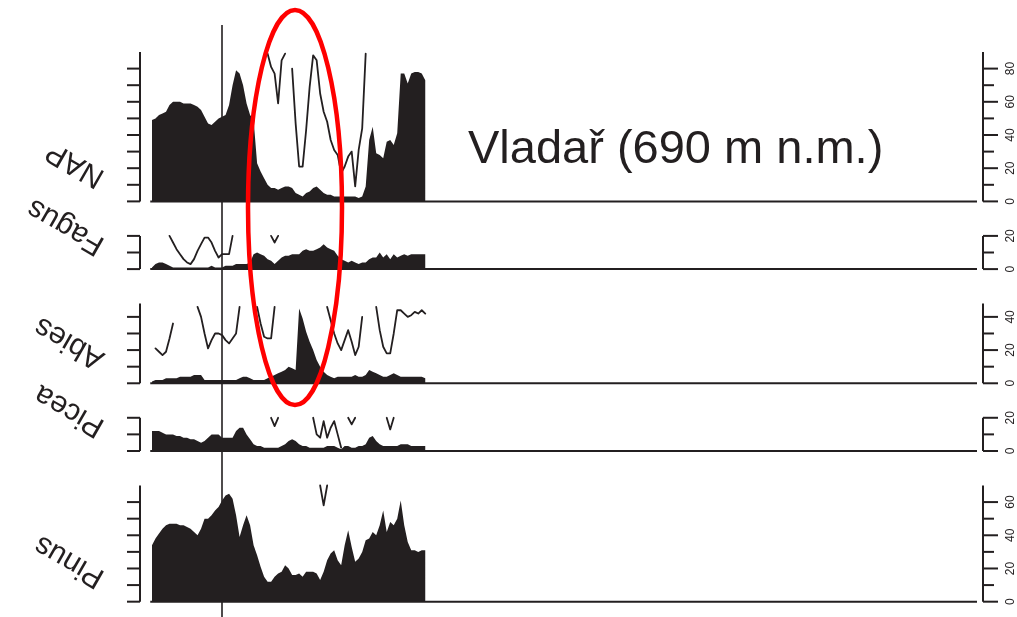 The width and height of the screenshot is (1017, 617). I want to click on annotation: Vladař (690 m n.m.), so click(676, 146).